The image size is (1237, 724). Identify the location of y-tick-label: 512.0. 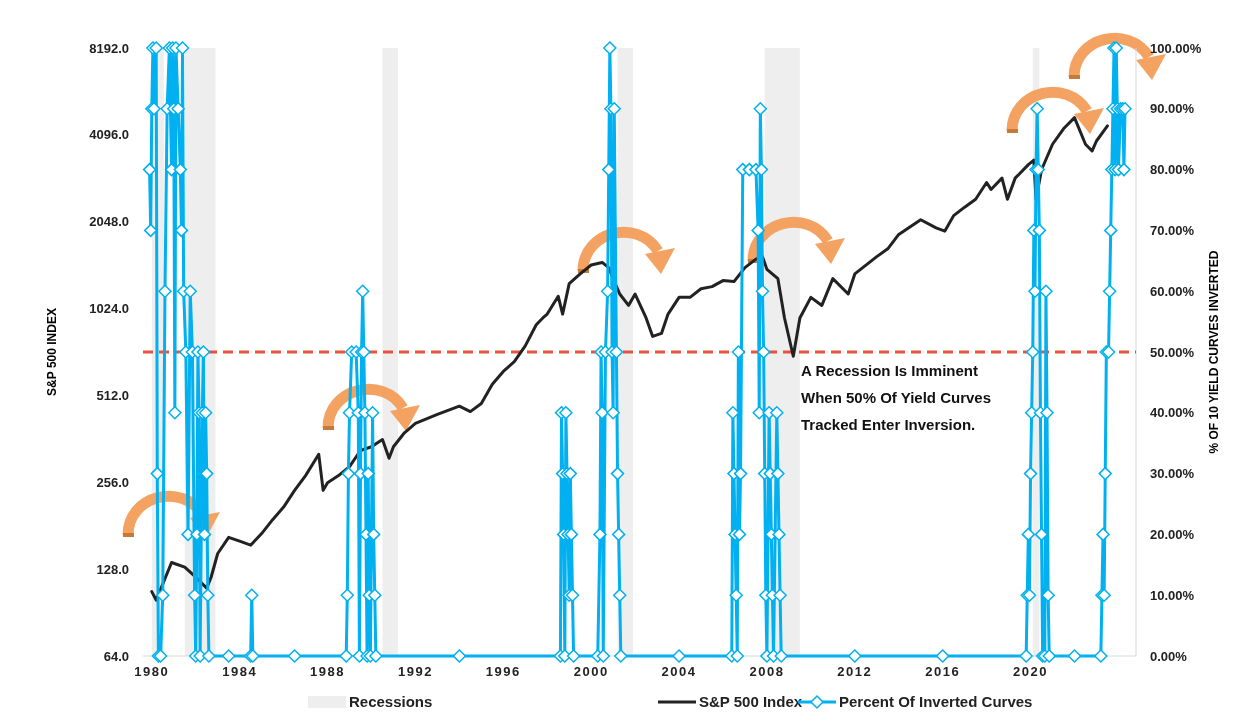
(112, 395).